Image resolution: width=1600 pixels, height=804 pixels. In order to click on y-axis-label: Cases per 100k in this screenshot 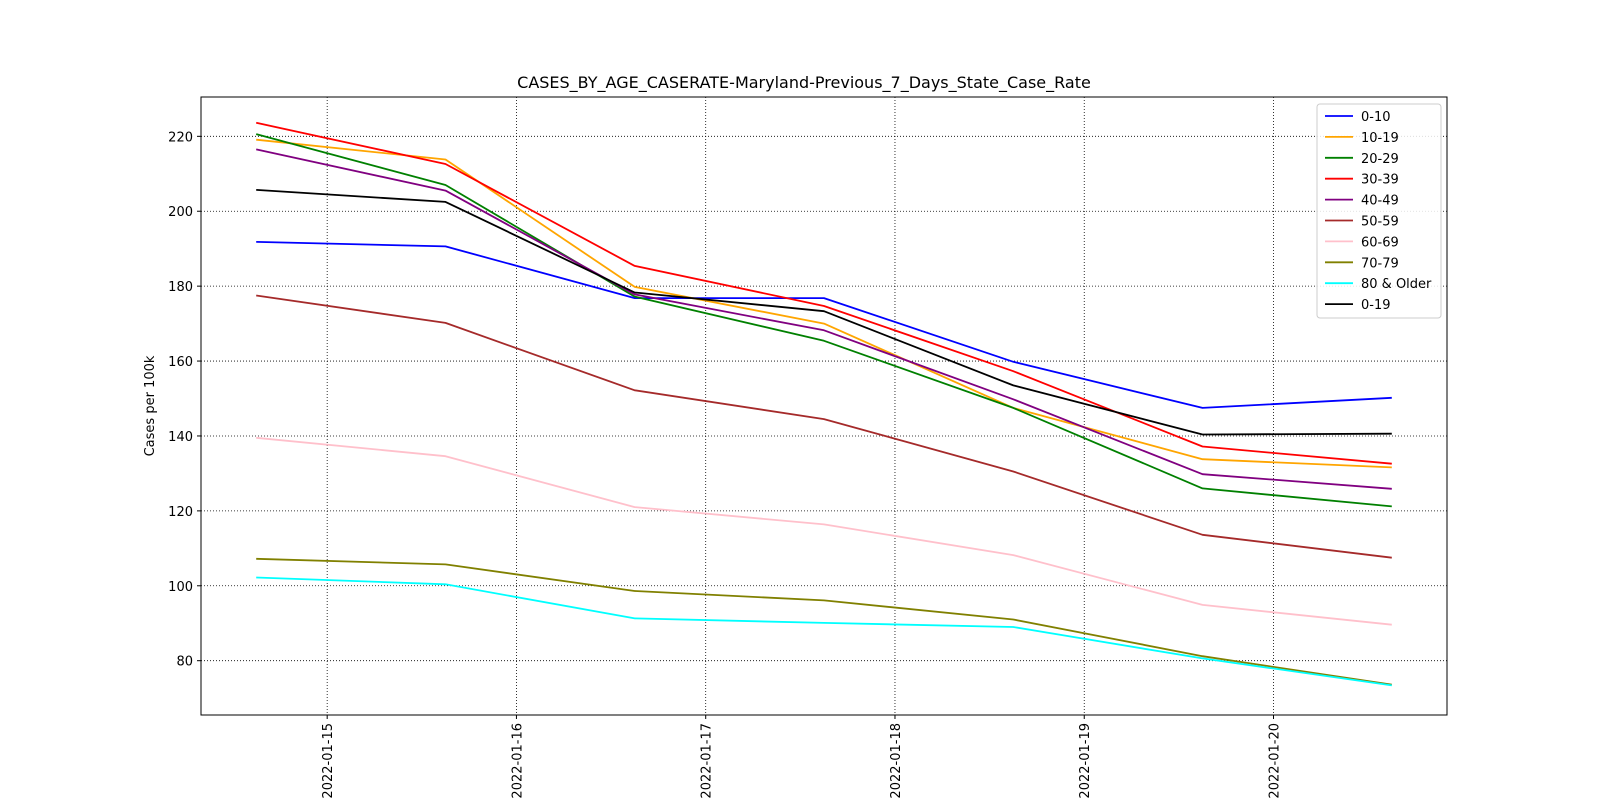, I will do `click(150, 405)`.